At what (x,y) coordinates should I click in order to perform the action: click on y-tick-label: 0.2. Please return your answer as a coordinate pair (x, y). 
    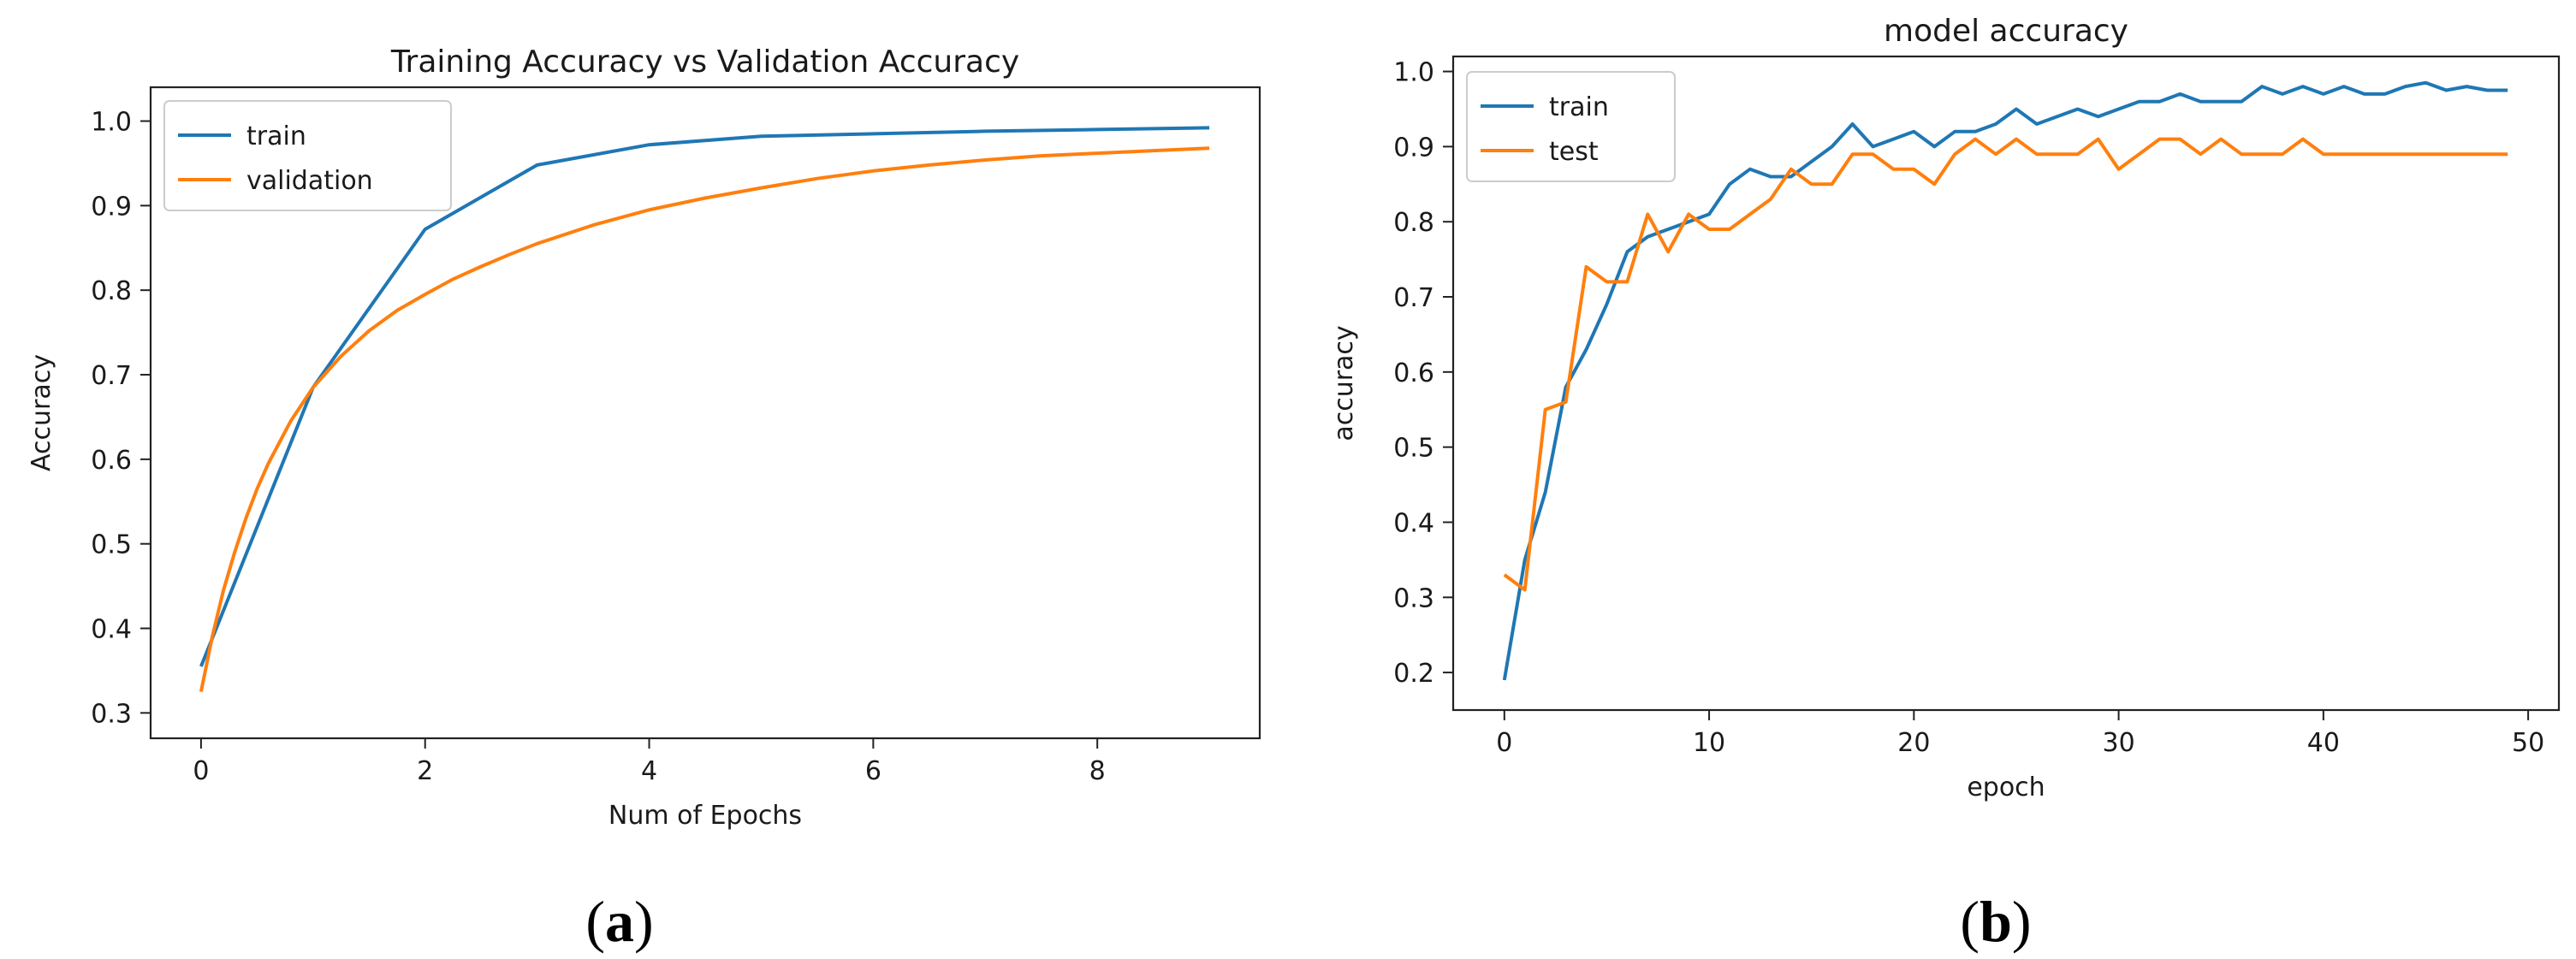
    Looking at the image, I should click on (1413, 674).